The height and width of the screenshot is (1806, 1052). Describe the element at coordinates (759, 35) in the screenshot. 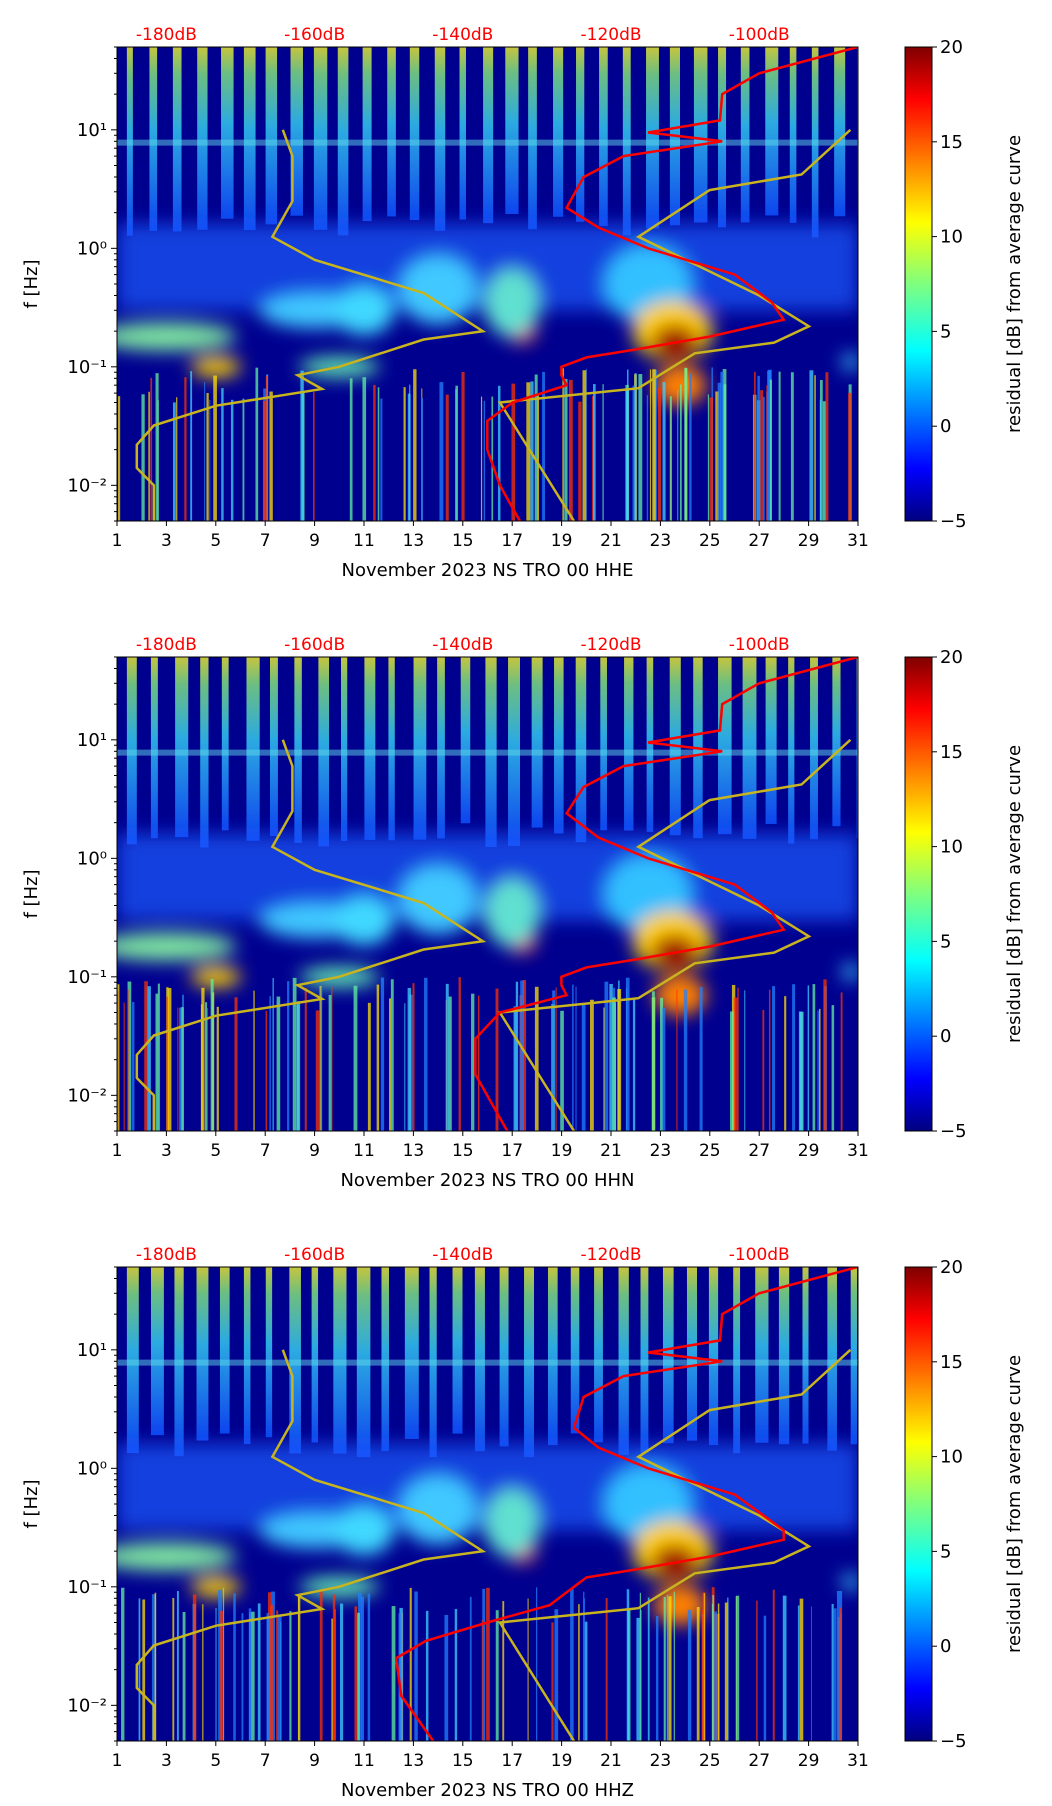

I see `top-db-tick-label: -100dB` at that location.